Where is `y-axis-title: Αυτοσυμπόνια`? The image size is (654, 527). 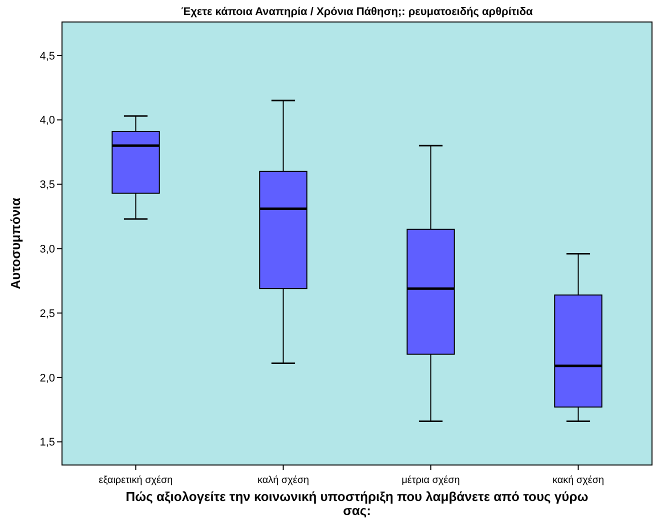
y-axis-title: Αυτοσυμπόνια is located at coordinates (15, 244).